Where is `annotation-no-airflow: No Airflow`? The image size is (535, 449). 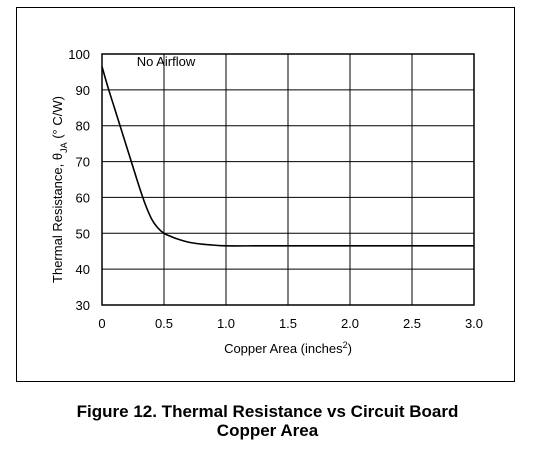
annotation-no-airflow: No Airflow is located at coordinates (166, 61).